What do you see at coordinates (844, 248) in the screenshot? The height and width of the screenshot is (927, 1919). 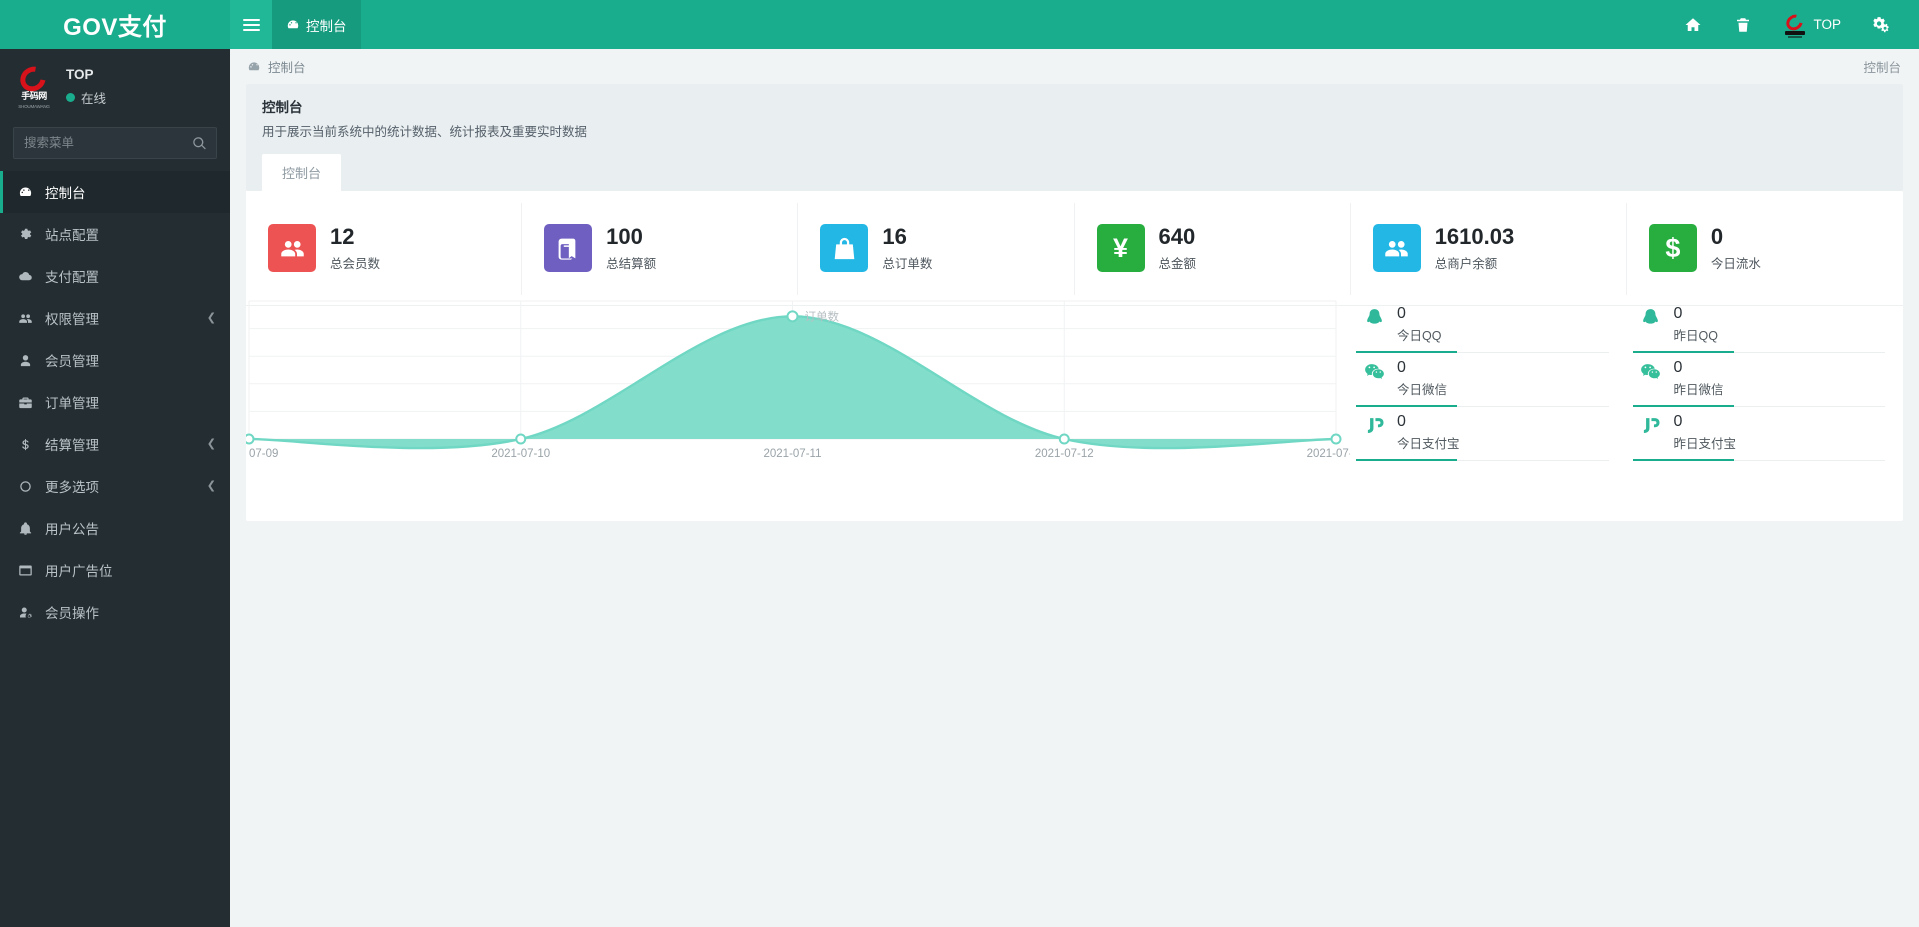 I see `bag-icon` at bounding box center [844, 248].